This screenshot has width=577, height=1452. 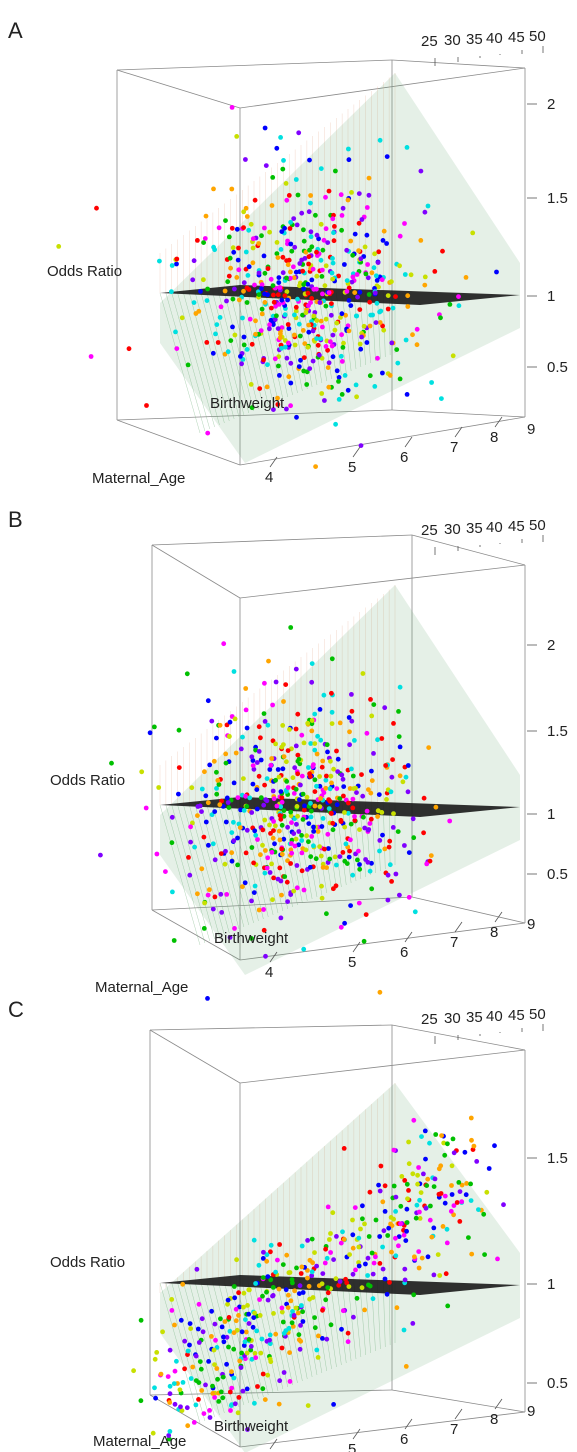 What do you see at coordinates (516, 1015) in the screenshot?
I see `y-tick-label: 45` at bounding box center [516, 1015].